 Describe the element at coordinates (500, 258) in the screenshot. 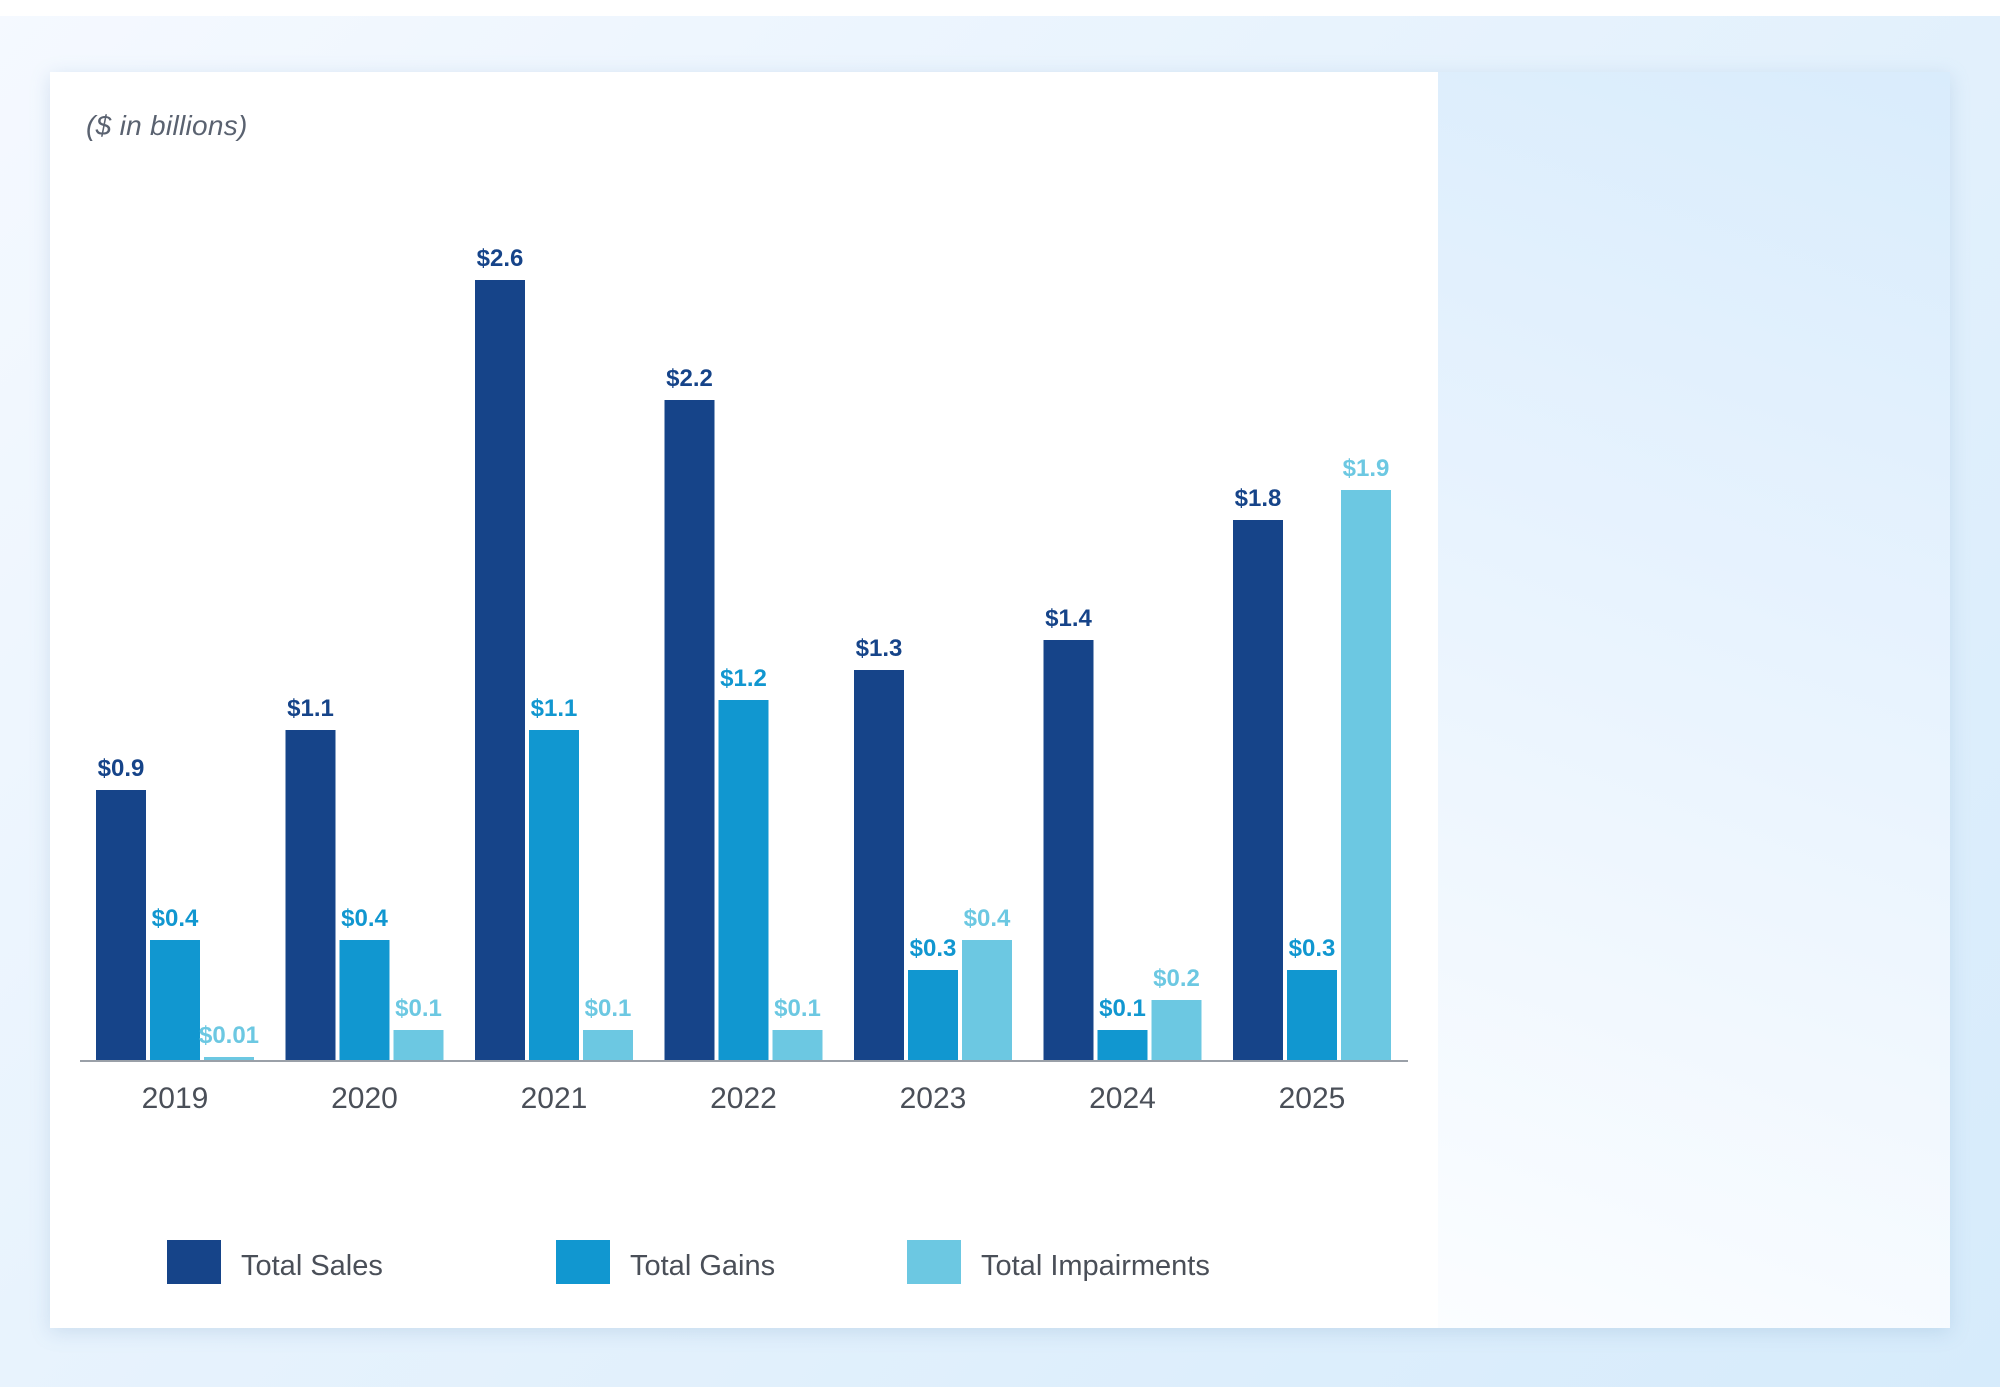

I see `value-label-total-sales-2021: $2.6` at that location.